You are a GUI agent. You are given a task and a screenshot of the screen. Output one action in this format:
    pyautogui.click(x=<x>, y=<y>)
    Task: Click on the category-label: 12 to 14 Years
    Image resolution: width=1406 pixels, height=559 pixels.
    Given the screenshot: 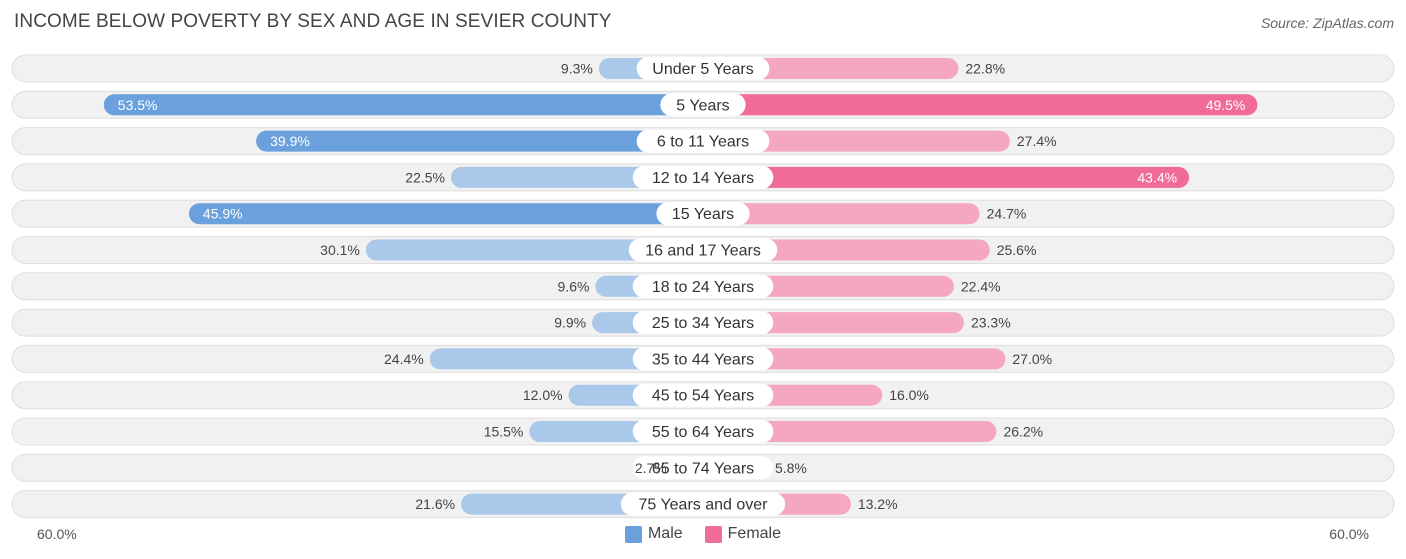 What is the action you would take?
    pyautogui.click(x=703, y=178)
    